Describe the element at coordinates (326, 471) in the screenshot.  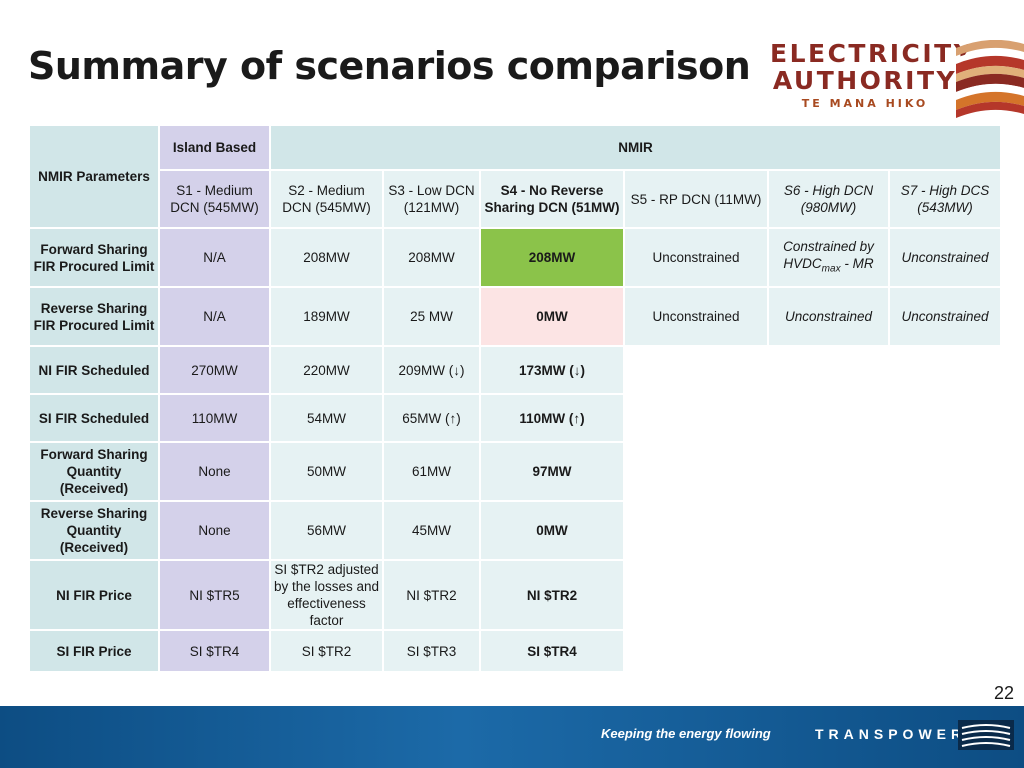
I see `table-cell: 50MW` at that location.